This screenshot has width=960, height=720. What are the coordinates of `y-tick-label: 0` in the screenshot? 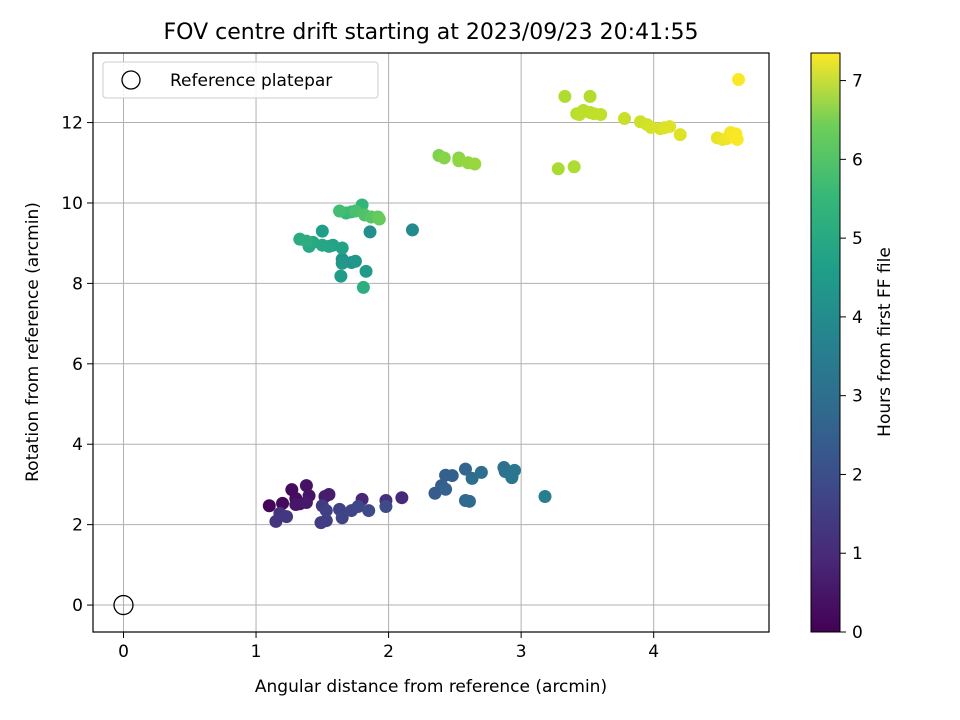 It's located at (77, 606).